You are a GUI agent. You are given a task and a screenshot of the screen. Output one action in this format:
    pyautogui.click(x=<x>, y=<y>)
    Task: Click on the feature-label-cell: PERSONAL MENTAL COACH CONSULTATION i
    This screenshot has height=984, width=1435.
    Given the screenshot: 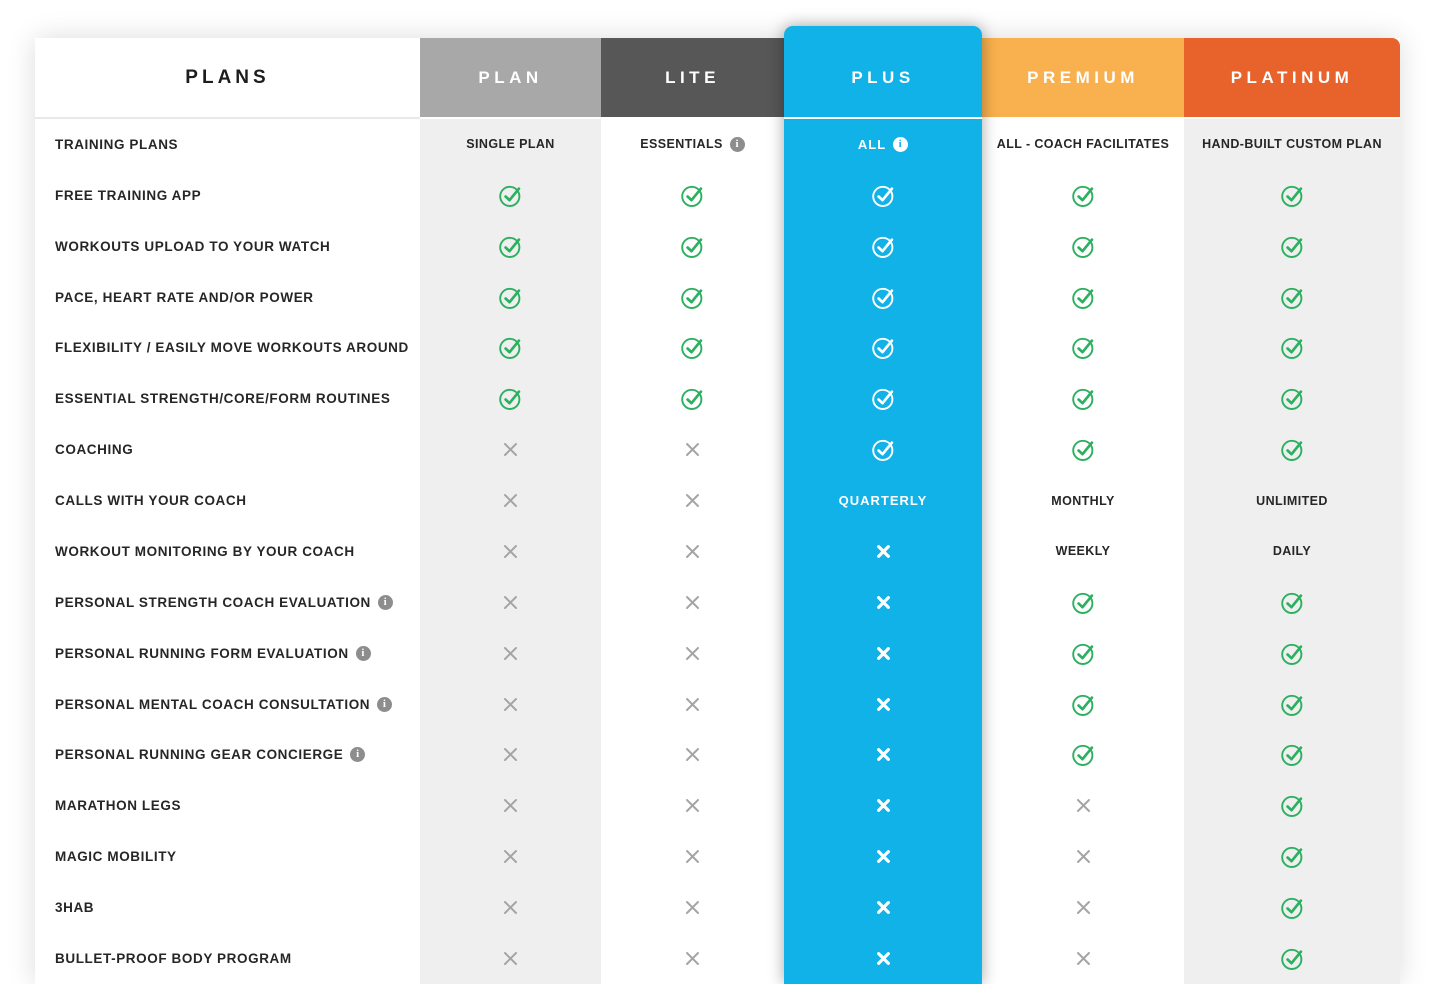 What is the action you would take?
    pyautogui.click(x=227, y=704)
    